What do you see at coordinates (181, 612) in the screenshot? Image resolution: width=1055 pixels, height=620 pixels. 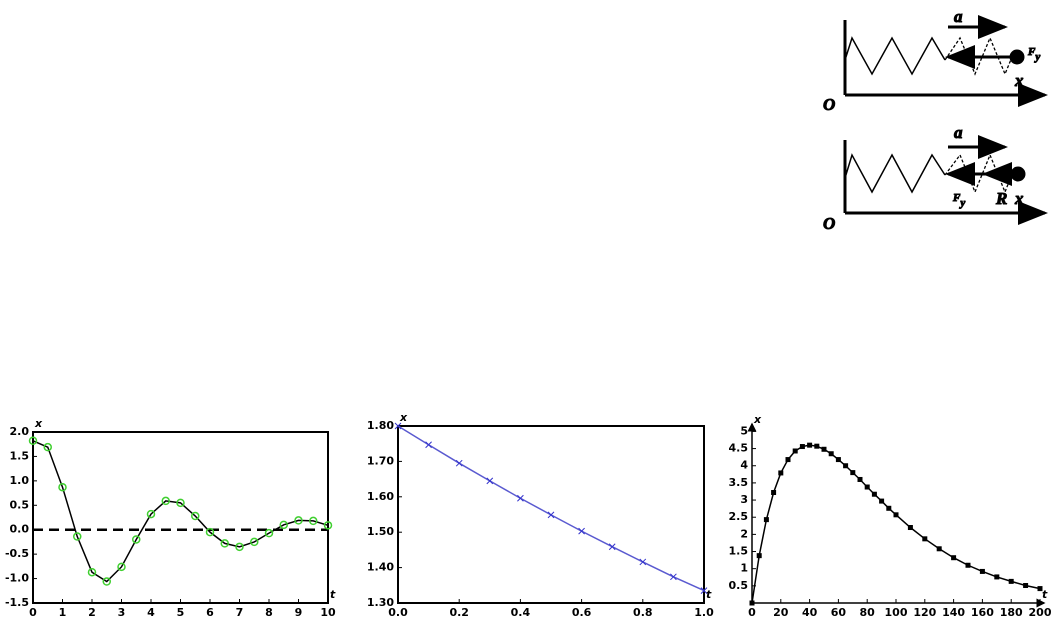 I see `x-tick-label: 5` at bounding box center [181, 612].